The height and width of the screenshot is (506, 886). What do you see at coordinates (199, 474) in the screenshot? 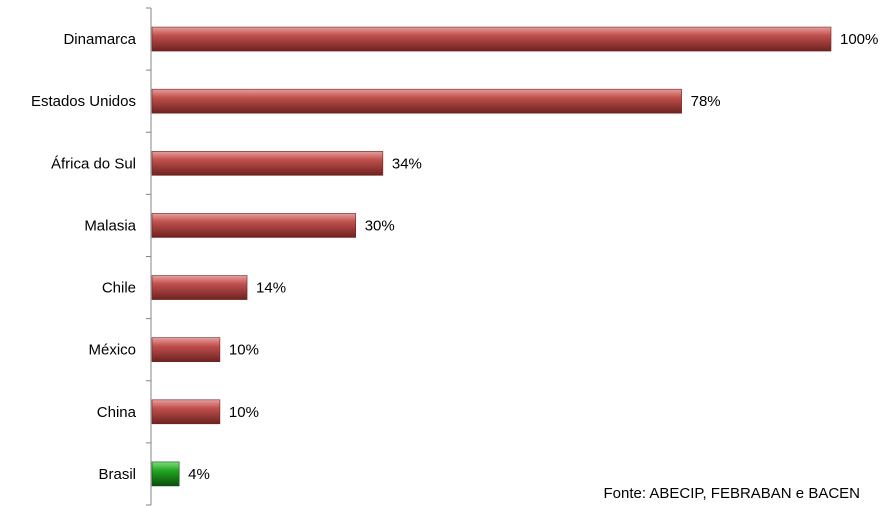
I see `value-label: 4%` at bounding box center [199, 474].